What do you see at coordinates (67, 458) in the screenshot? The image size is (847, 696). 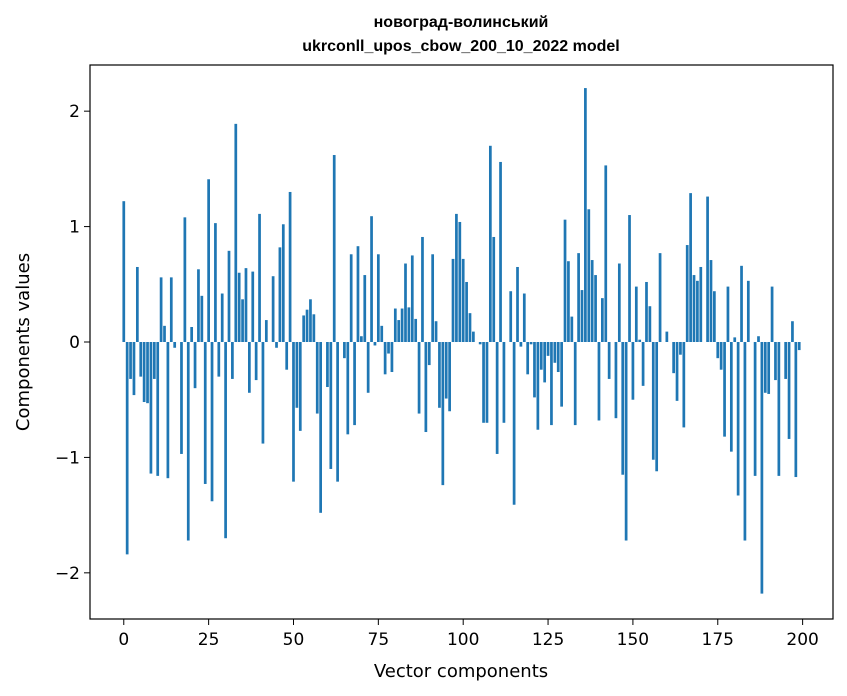 I see `y-tick-label: −1` at bounding box center [67, 458].